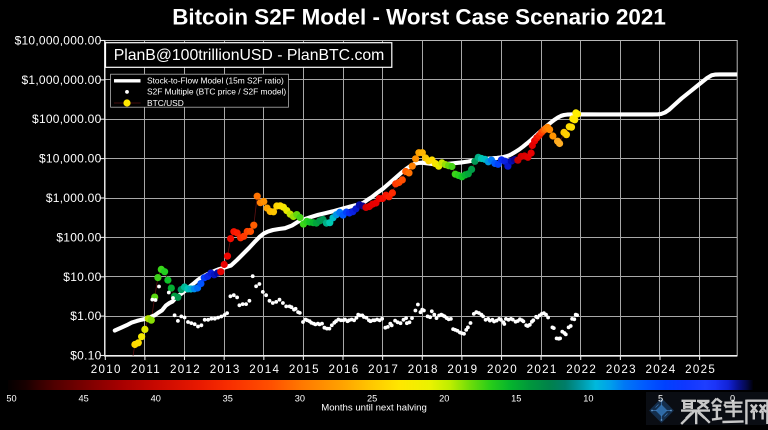 The width and height of the screenshot is (768, 430). Describe the element at coordinates (156, 399) in the screenshot. I see `svg-text: 40` at that location.